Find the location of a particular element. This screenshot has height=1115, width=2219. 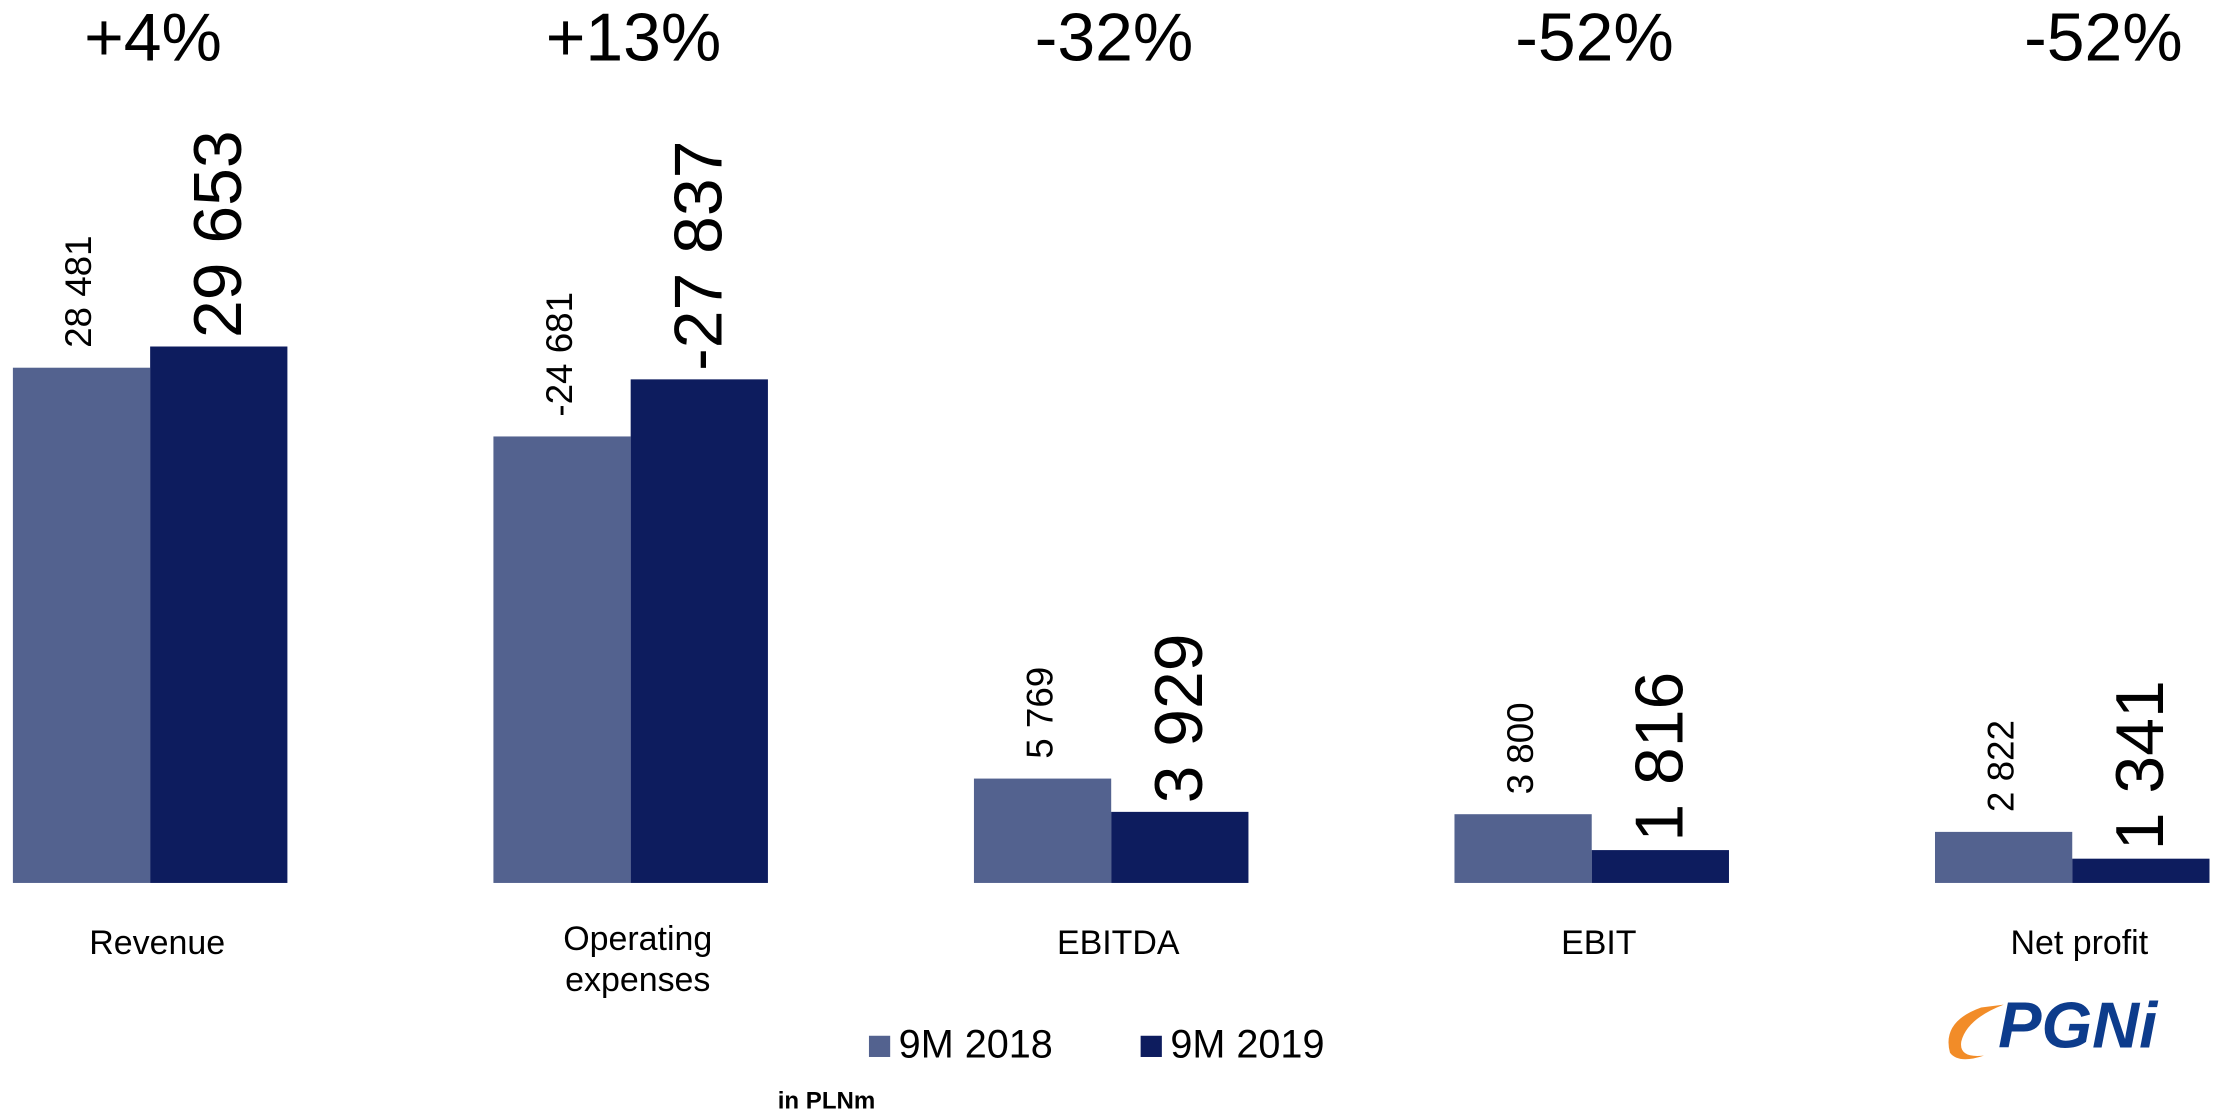

legend-label: 9M 2018 is located at coordinates (976, 1045).